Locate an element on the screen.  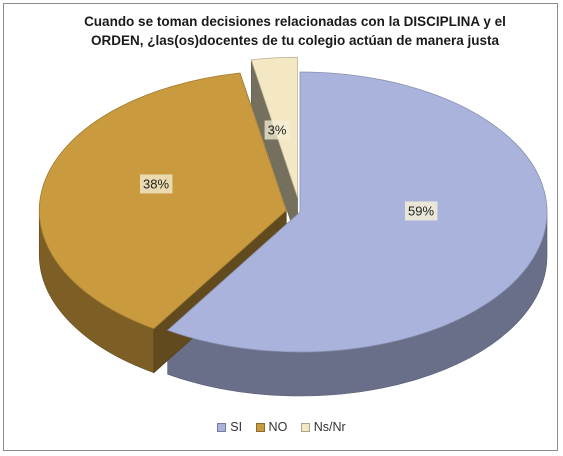
legend-swatch-nsnr is located at coordinates (305, 428).